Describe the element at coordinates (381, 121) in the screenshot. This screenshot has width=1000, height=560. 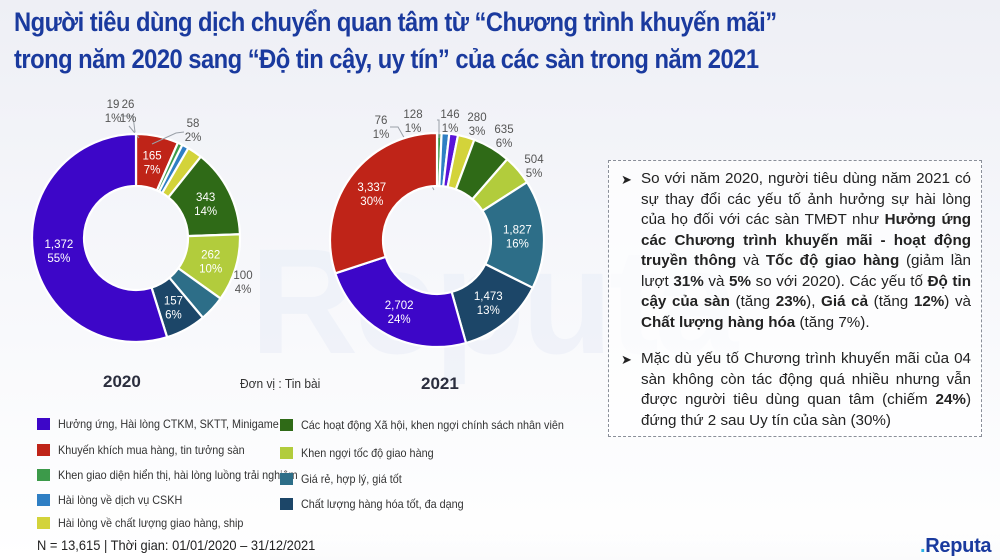
I see `slice-label: 76` at that location.